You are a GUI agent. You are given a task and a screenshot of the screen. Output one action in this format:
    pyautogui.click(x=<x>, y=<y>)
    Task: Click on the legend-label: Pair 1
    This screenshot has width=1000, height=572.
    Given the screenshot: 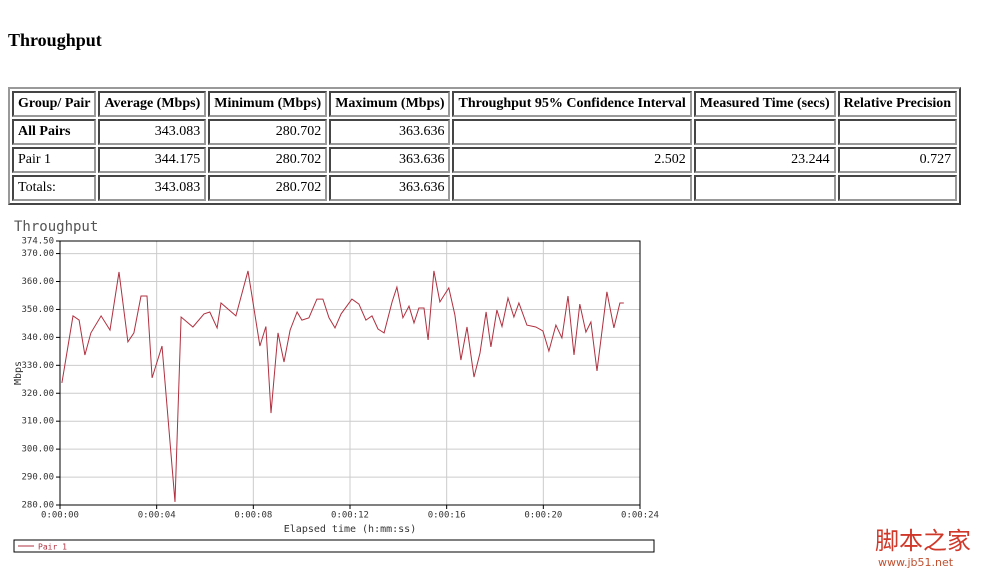 What is the action you would take?
    pyautogui.click(x=52, y=547)
    